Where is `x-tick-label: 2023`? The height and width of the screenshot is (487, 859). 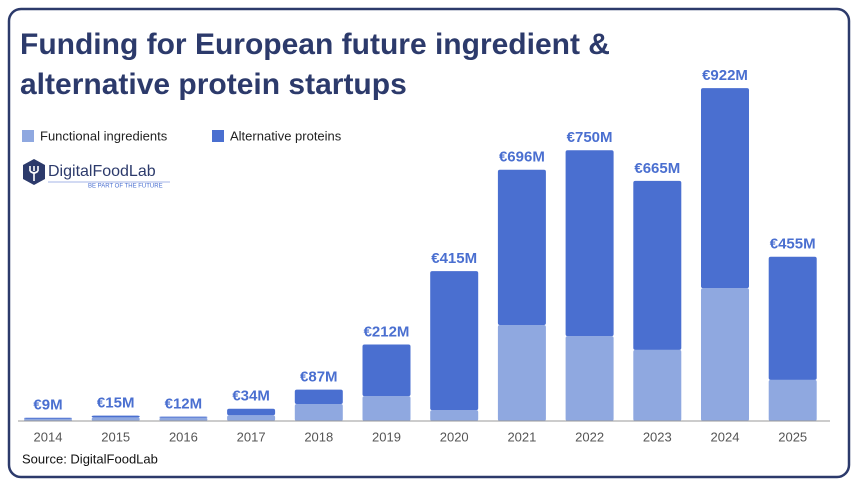
x-tick-label: 2023 is located at coordinates (657, 436).